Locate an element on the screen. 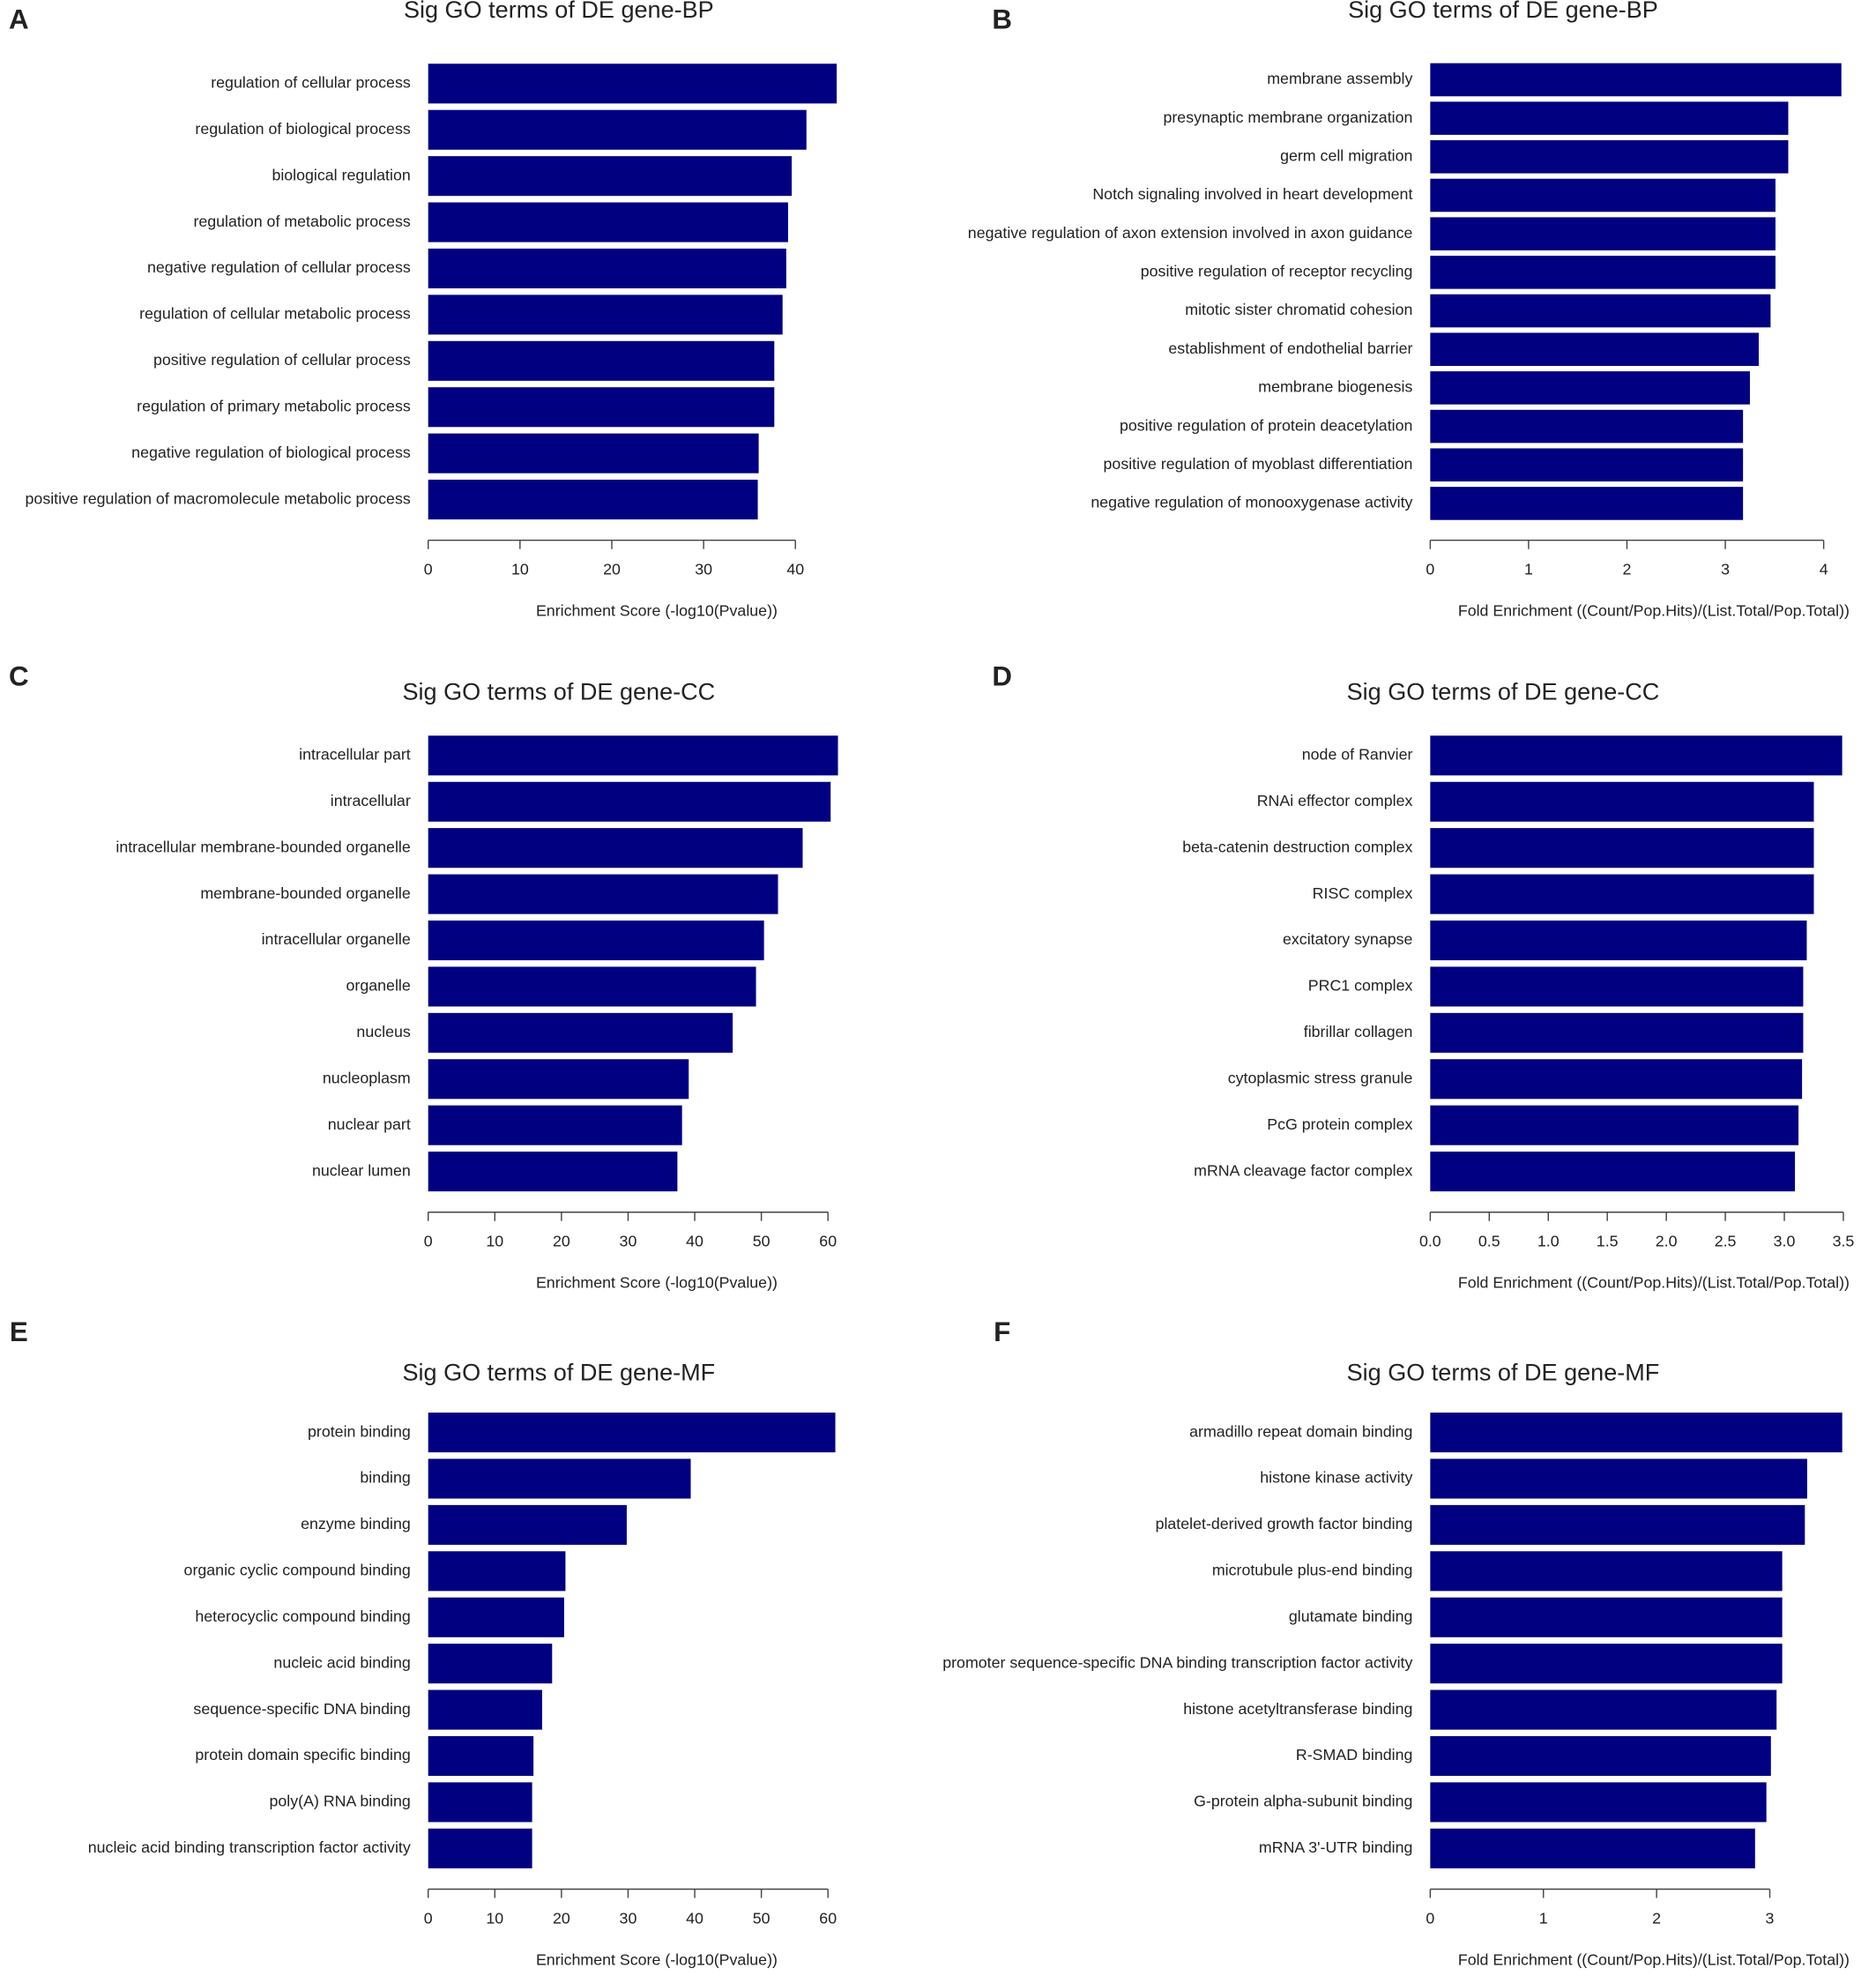 Image resolution: width=1876 pixels, height=1976 pixels. y-tick-label: node of Ranvier is located at coordinates (1357, 755).